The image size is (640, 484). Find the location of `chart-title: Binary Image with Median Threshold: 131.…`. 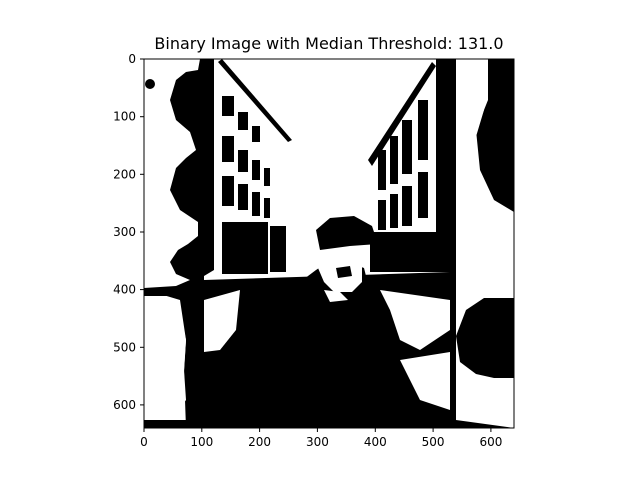

chart-title: Binary Image with Median Threshold: 131.… is located at coordinates (328, 43).